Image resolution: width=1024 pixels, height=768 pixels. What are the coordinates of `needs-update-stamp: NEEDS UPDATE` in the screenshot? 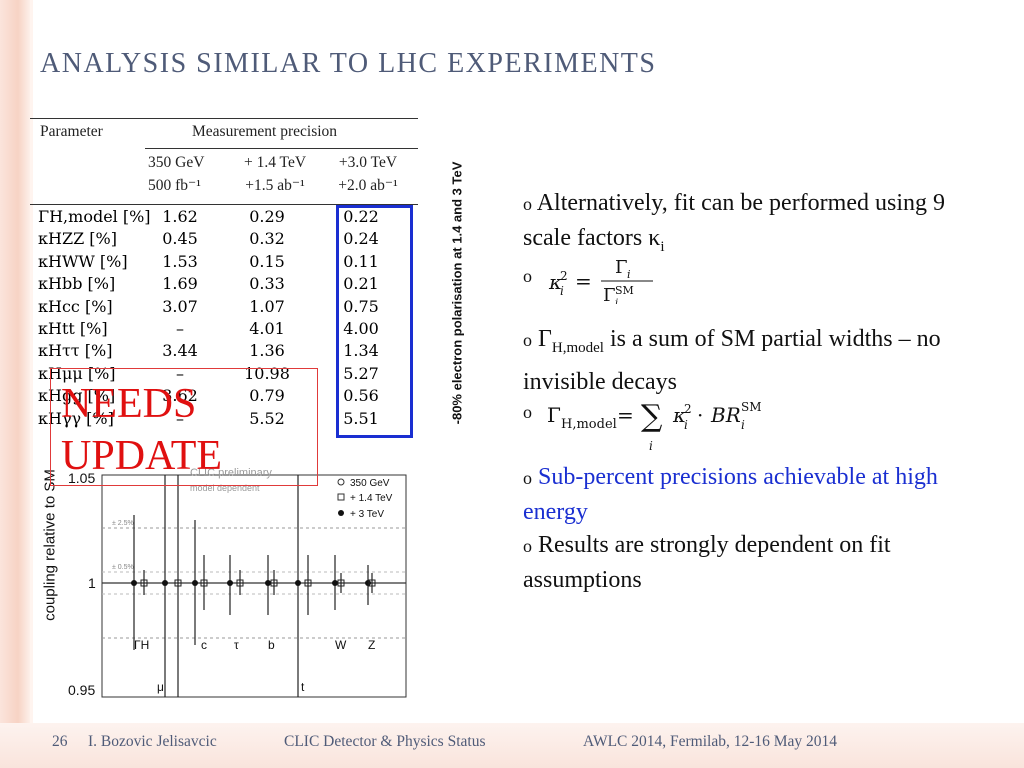 It's located at (184, 427).